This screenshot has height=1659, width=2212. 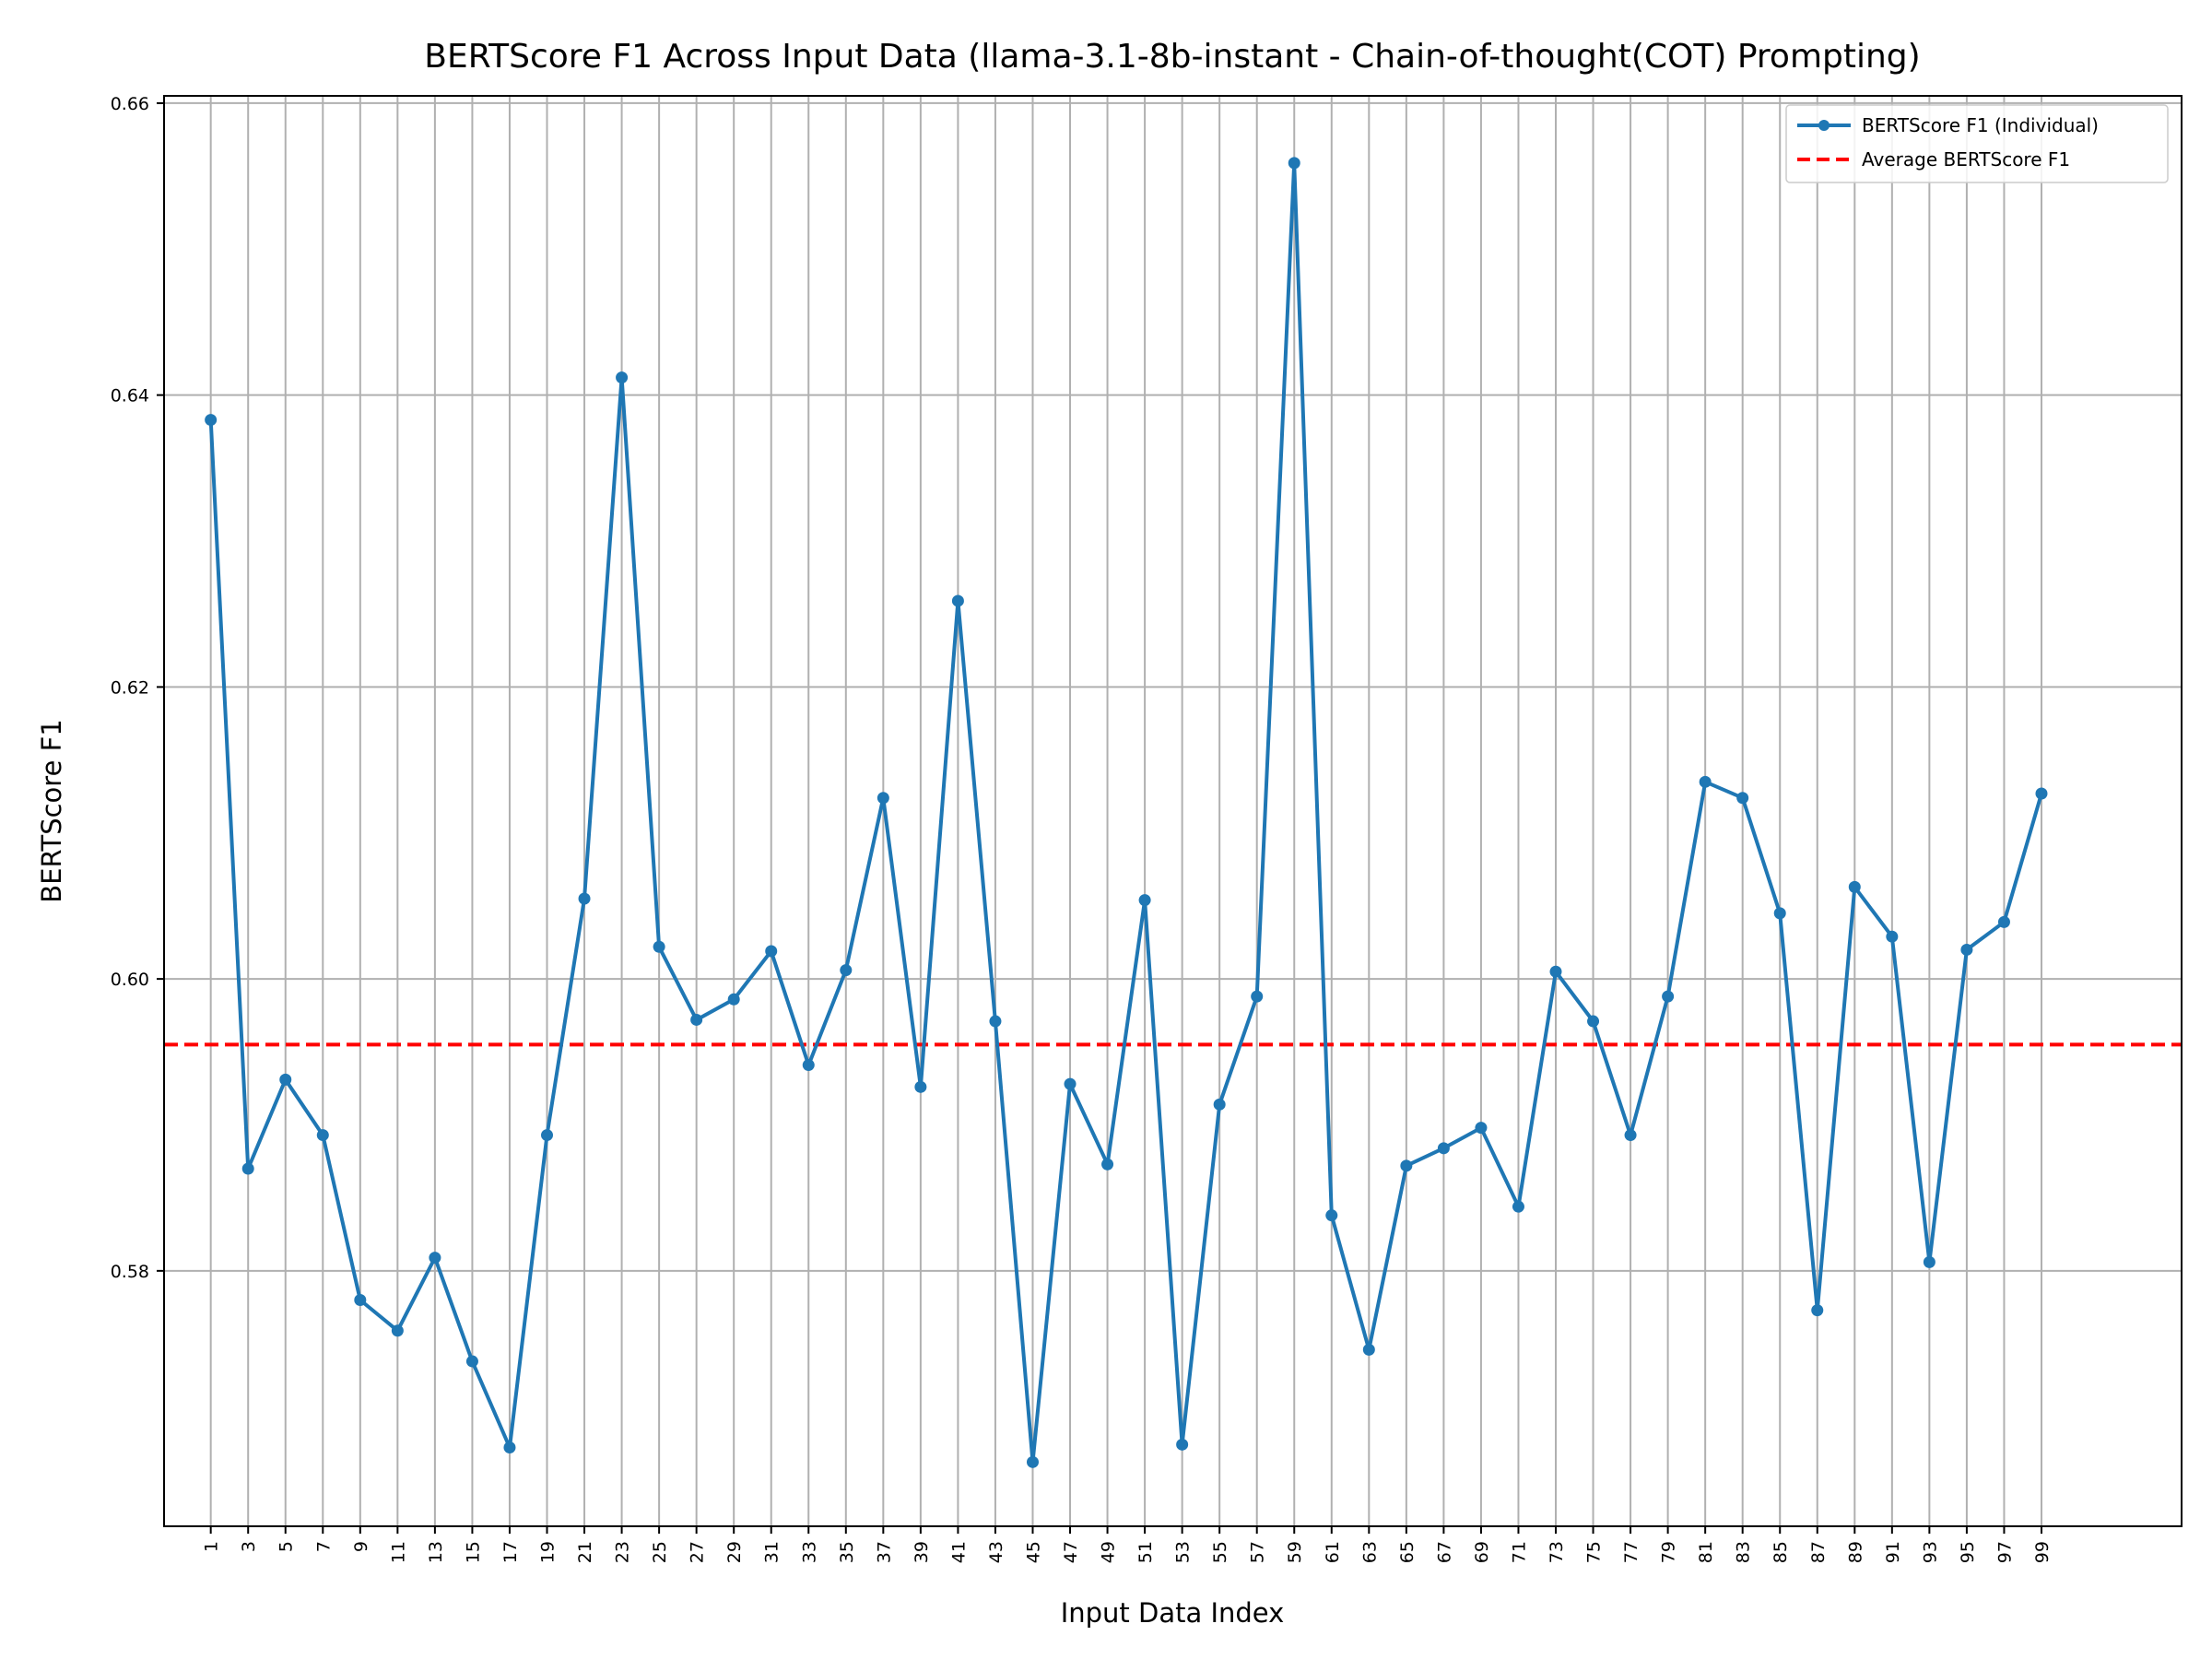 I want to click on x-tick-label: 17, so click(x=510, y=1552).